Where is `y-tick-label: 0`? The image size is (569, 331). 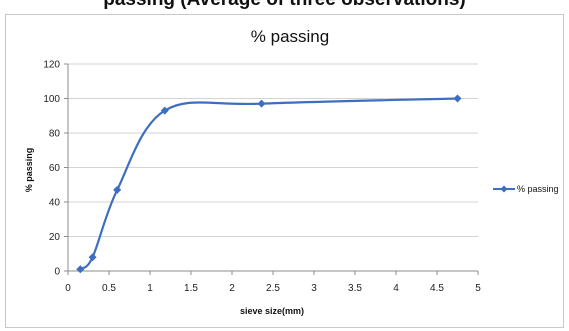
y-tick-label: 0 is located at coordinates (57, 272).